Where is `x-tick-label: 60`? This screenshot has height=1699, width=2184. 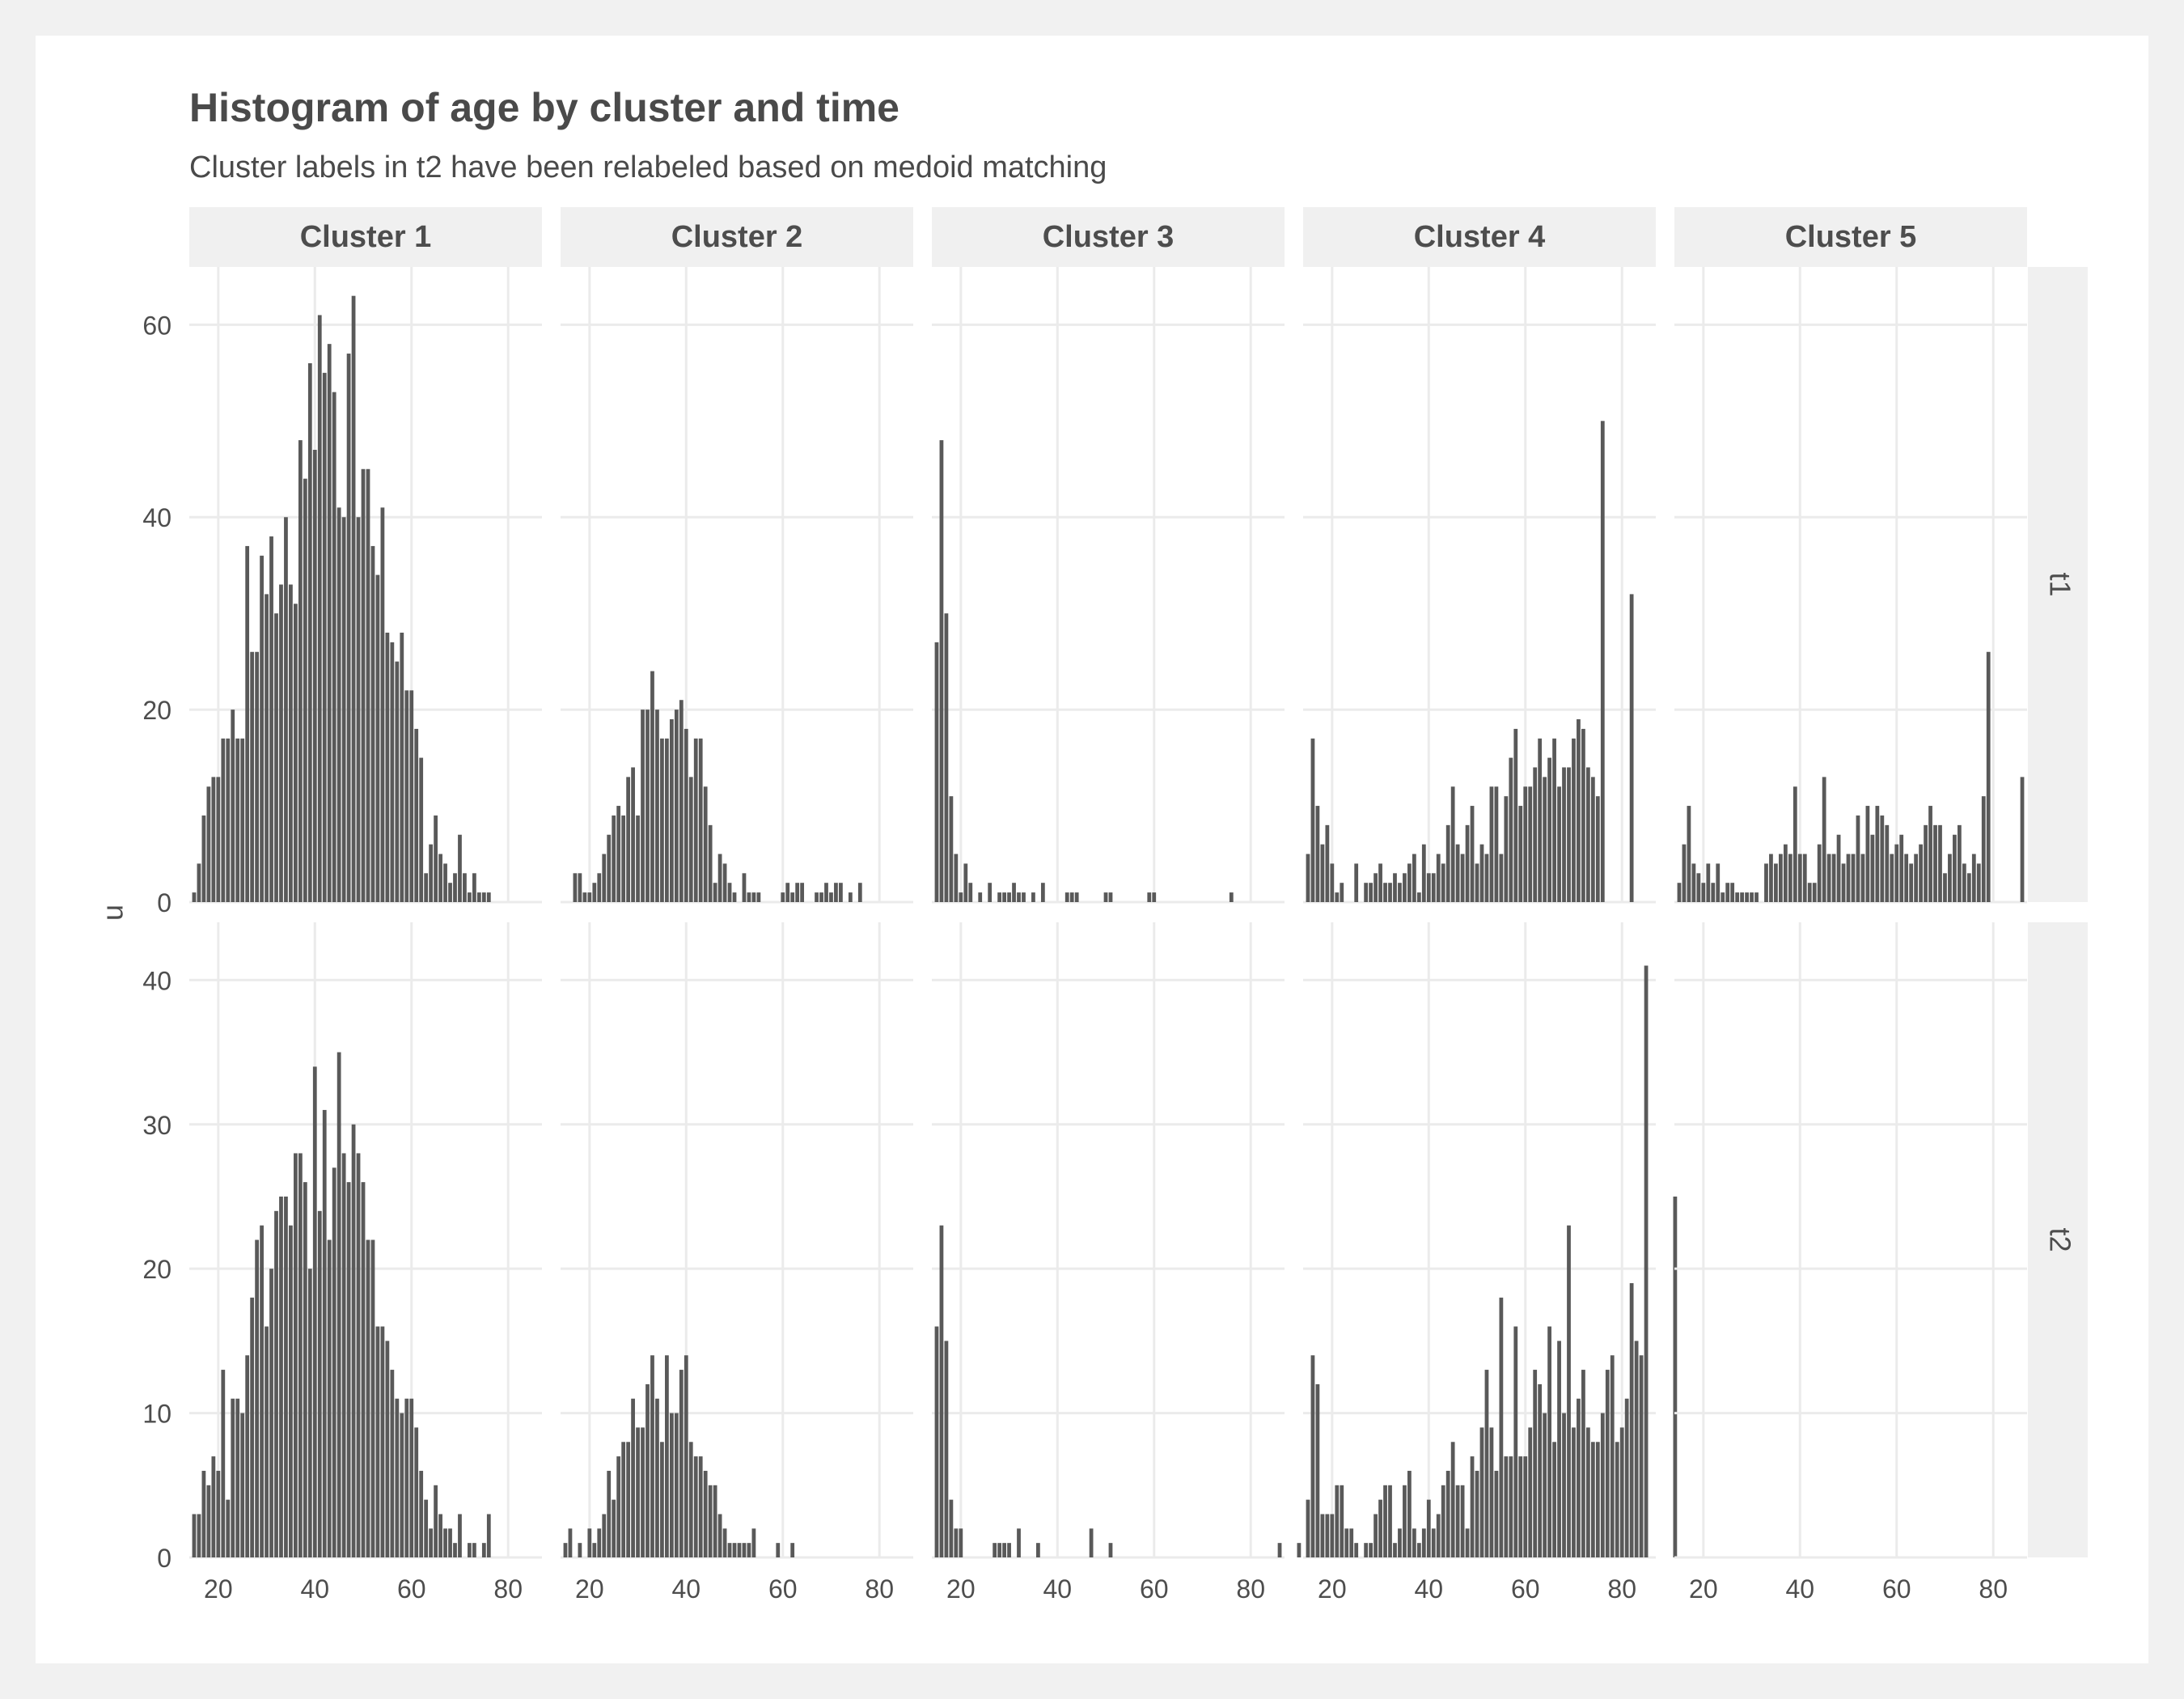
x-tick-label: 60 is located at coordinates (1525, 1589).